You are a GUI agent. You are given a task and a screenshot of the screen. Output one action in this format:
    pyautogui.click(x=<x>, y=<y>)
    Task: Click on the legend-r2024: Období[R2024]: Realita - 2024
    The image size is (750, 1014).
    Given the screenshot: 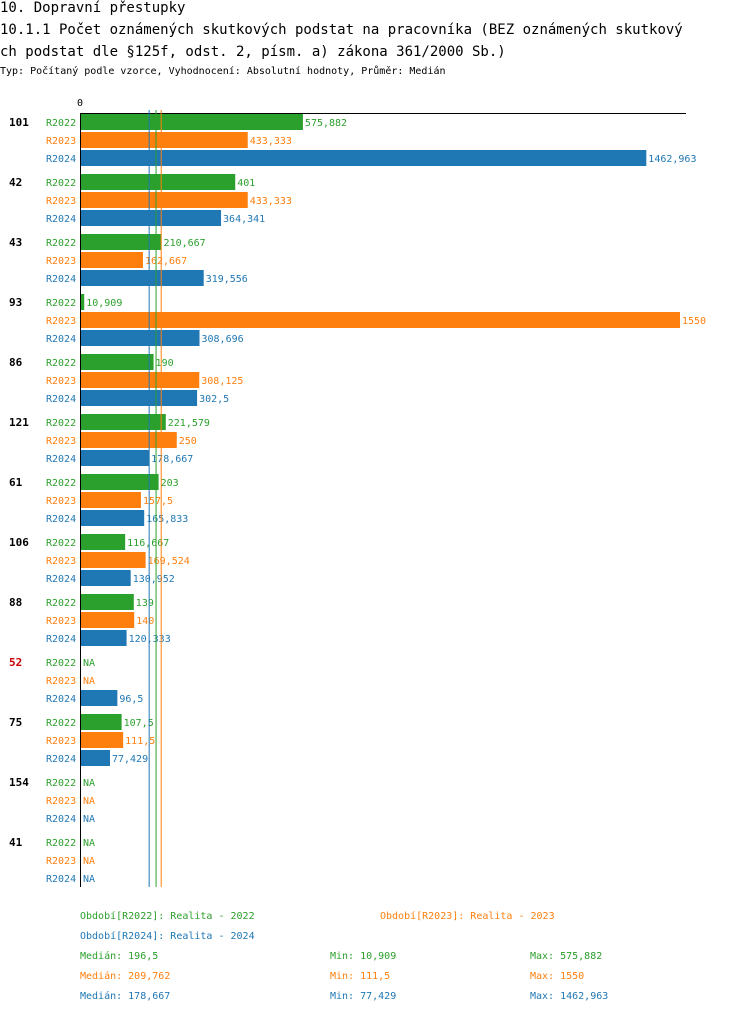 What is the action you would take?
    pyautogui.click(x=167, y=936)
    